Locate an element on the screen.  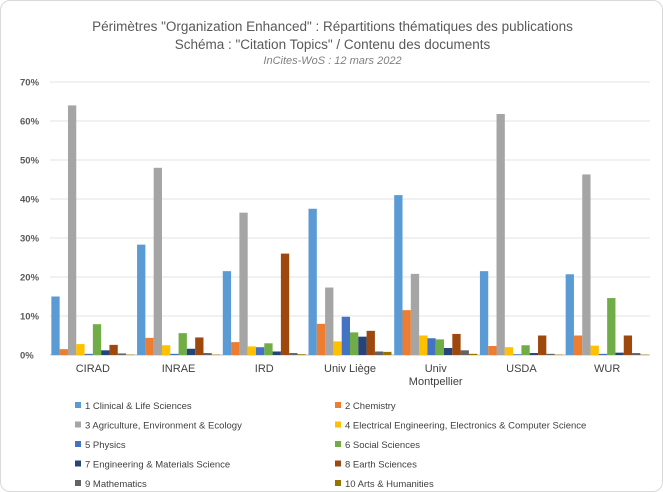
legend-label: 5 Physics is located at coordinates (105, 445).